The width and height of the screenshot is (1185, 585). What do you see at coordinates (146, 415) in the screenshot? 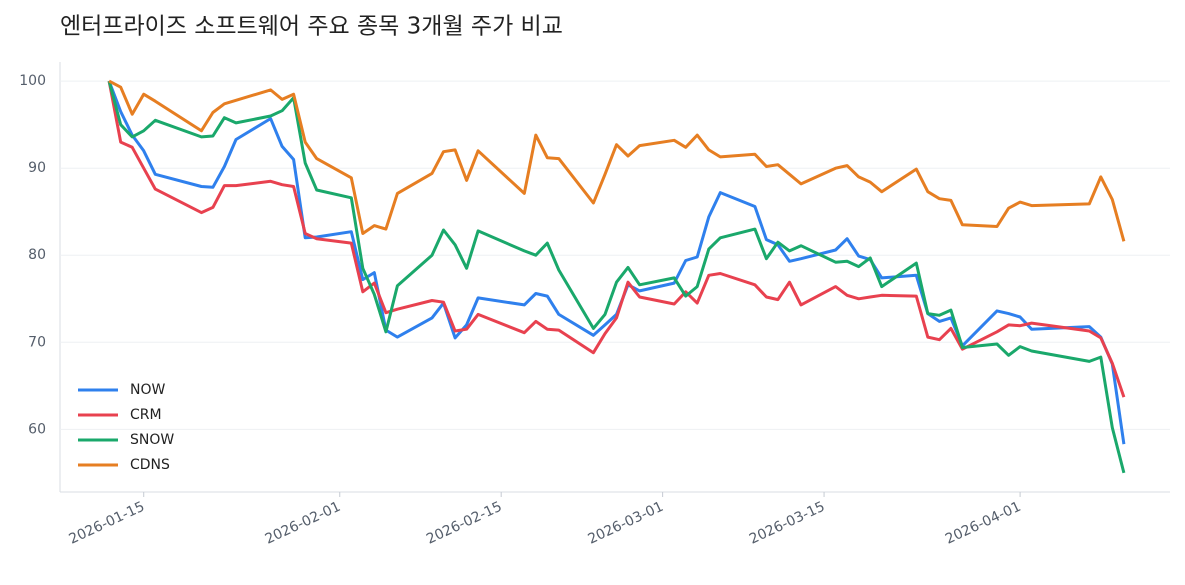
I see `legend-label: CRM` at bounding box center [146, 415].